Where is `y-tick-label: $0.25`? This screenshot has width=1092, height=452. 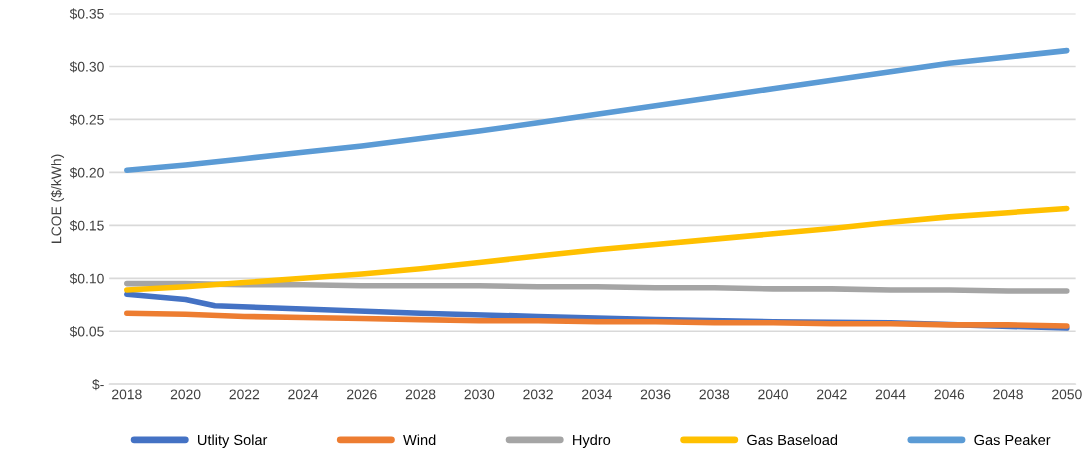 y-tick-label: $0.25 is located at coordinates (86, 120).